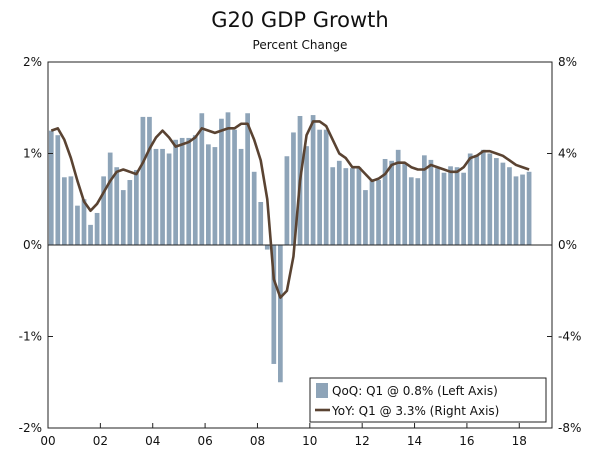 This screenshot has width=600, height=456. I want to click on x-axis-tick-label: 10, so click(309, 441).